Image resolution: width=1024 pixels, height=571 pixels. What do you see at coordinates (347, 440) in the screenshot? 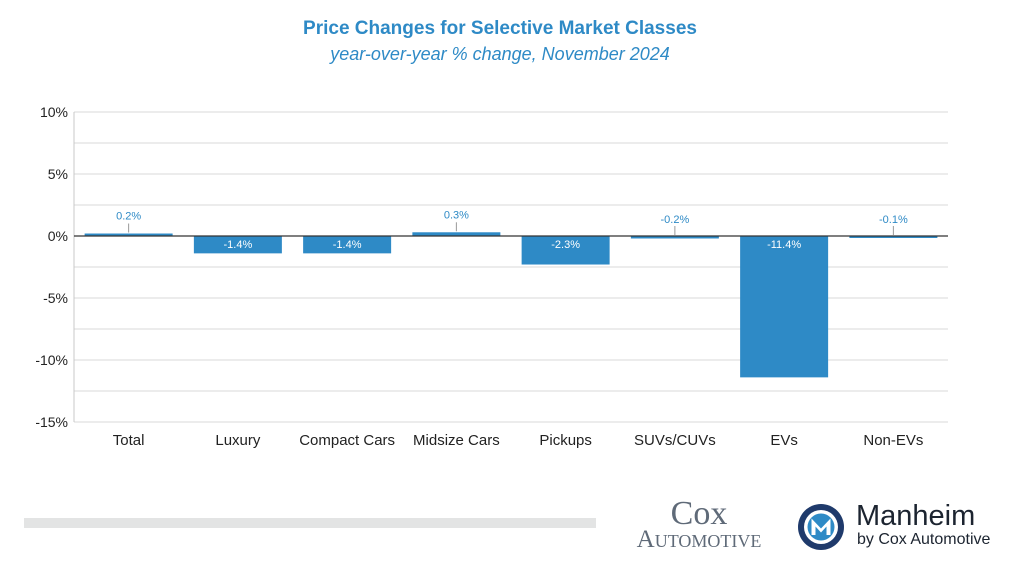
I see `x-tick-label: Compact Cars` at bounding box center [347, 440].